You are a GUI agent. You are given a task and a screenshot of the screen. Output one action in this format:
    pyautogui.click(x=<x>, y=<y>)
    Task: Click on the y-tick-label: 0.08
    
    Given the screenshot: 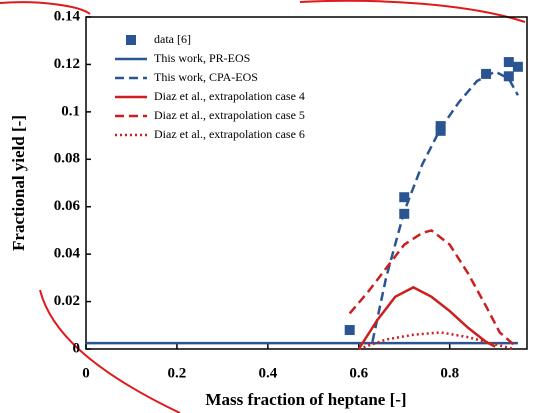 What is the action you would take?
    pyautogui.click(x=67, y=159)
    